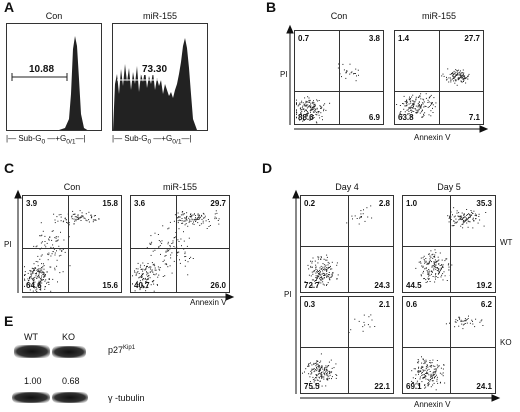 The width and height of the screenshot is (520, 412). Describe the element at coordinates (71, 381) in the screenshot. I see `ratio-ko: 0.68` at that location.